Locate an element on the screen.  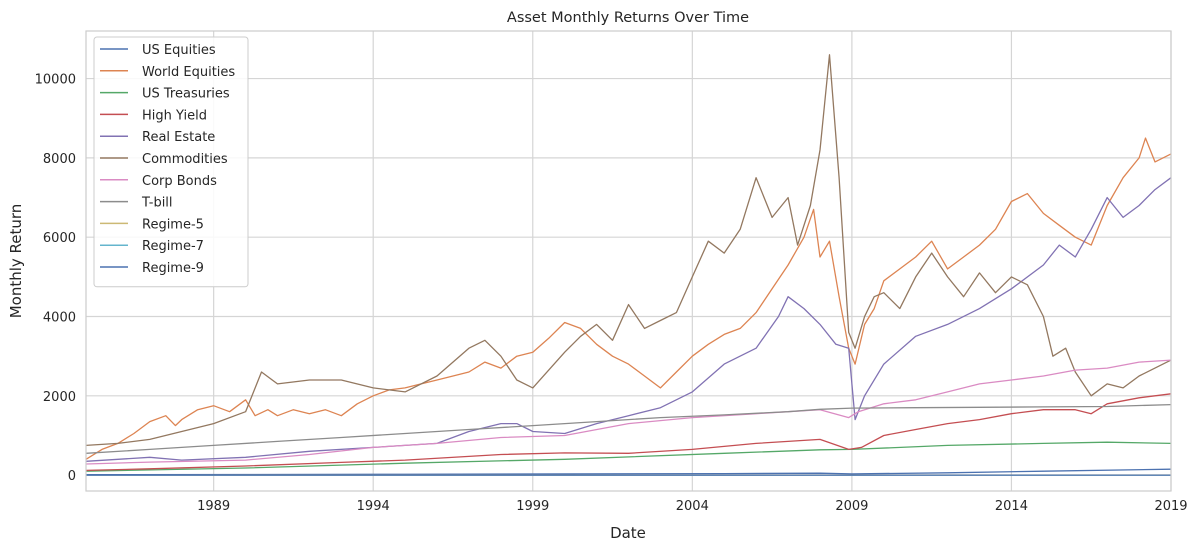
legend-box is located at coordinates (171, 162).